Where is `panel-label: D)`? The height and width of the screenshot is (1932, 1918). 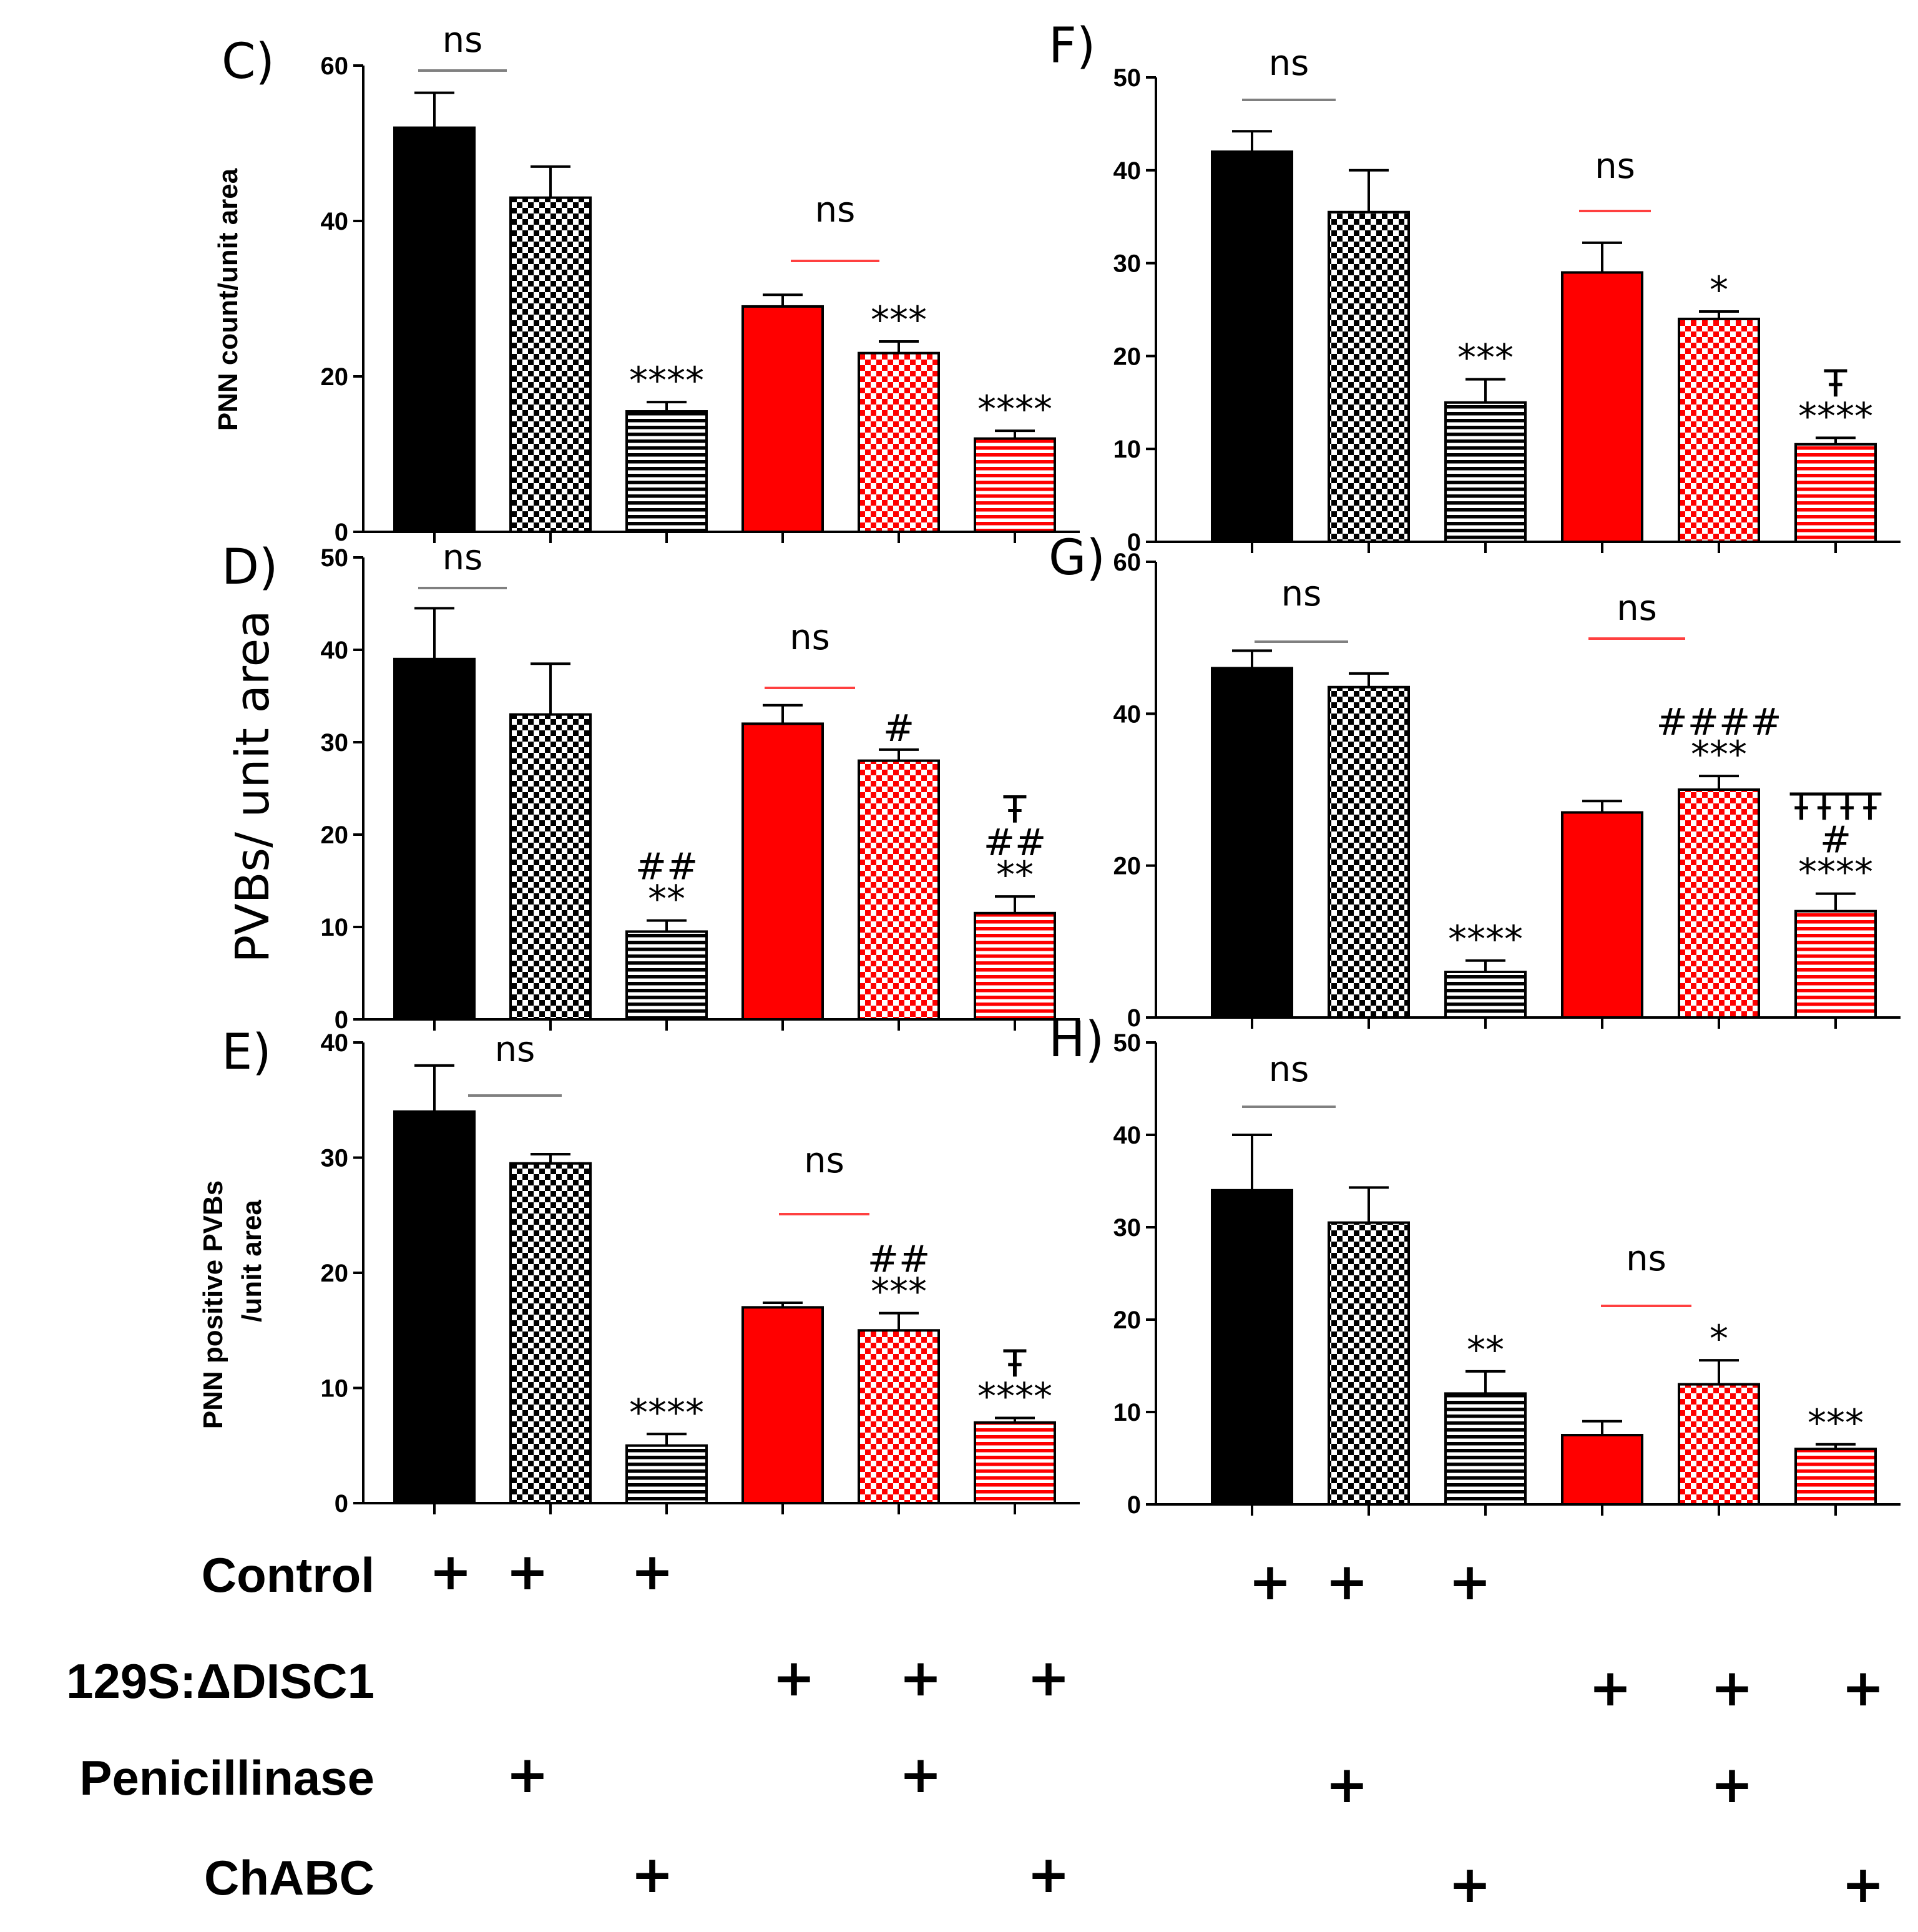 panel-label: D) is located at coordinates (250, 568).